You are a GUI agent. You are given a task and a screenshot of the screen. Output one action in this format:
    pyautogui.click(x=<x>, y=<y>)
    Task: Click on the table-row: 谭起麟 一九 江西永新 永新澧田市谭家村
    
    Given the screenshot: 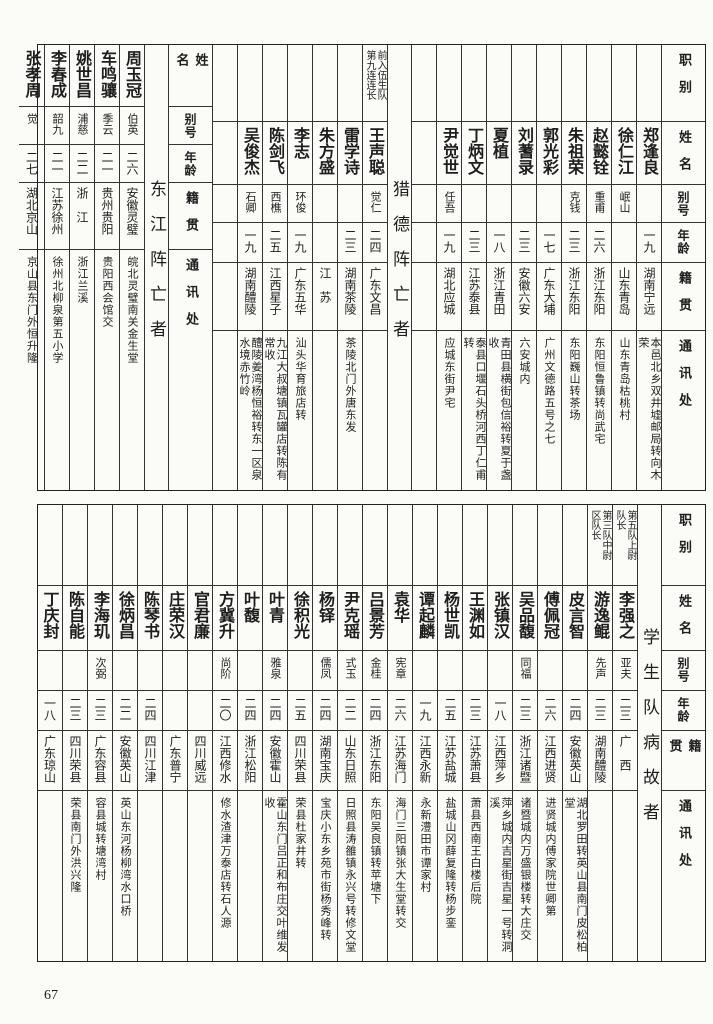 What is the action you would take?
    pyautogui.click(x=424, y=733)
    